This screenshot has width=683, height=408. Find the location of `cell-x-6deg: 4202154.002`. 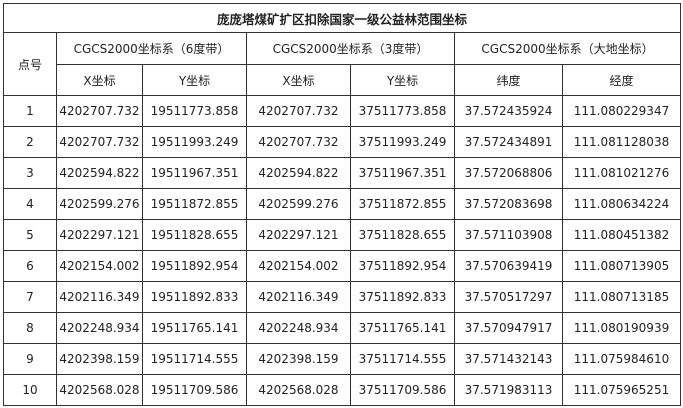

cell-x-6deg: 4202154.002 is located at coordinates (99, 266).